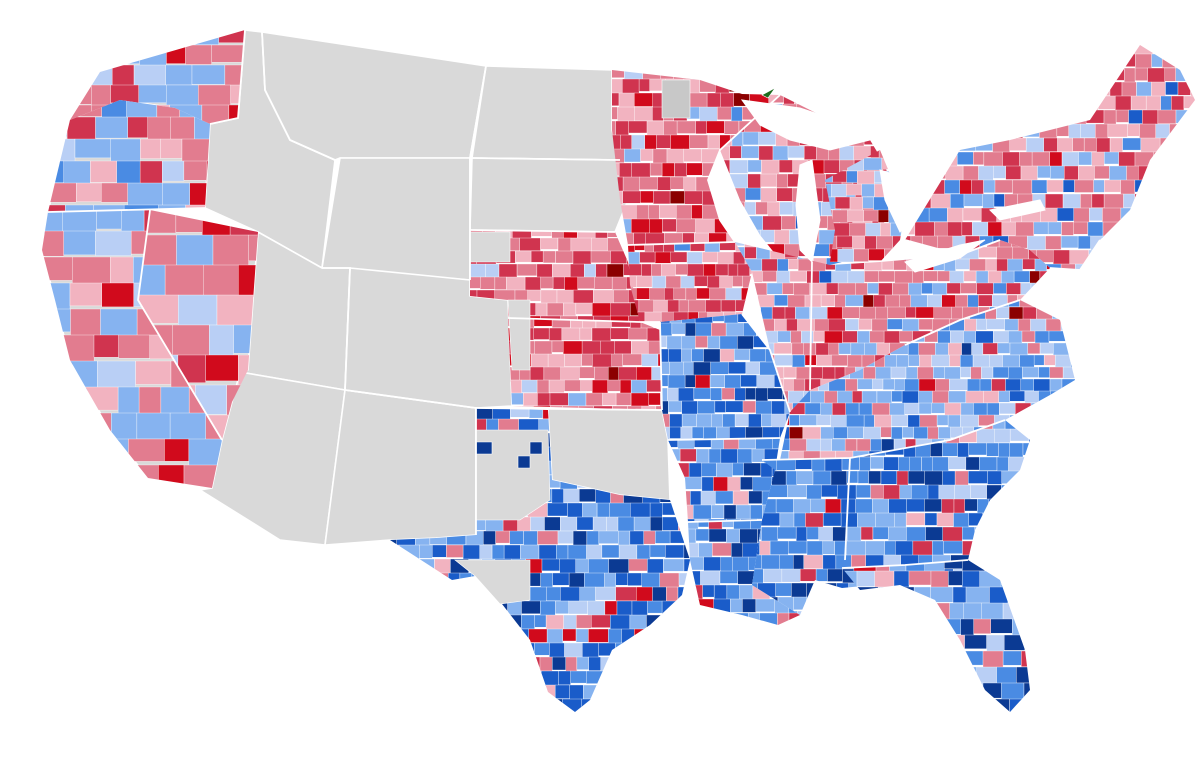 This screenshot has height=761, width=1200. I want to click on lake-superior, so click(805, 125).